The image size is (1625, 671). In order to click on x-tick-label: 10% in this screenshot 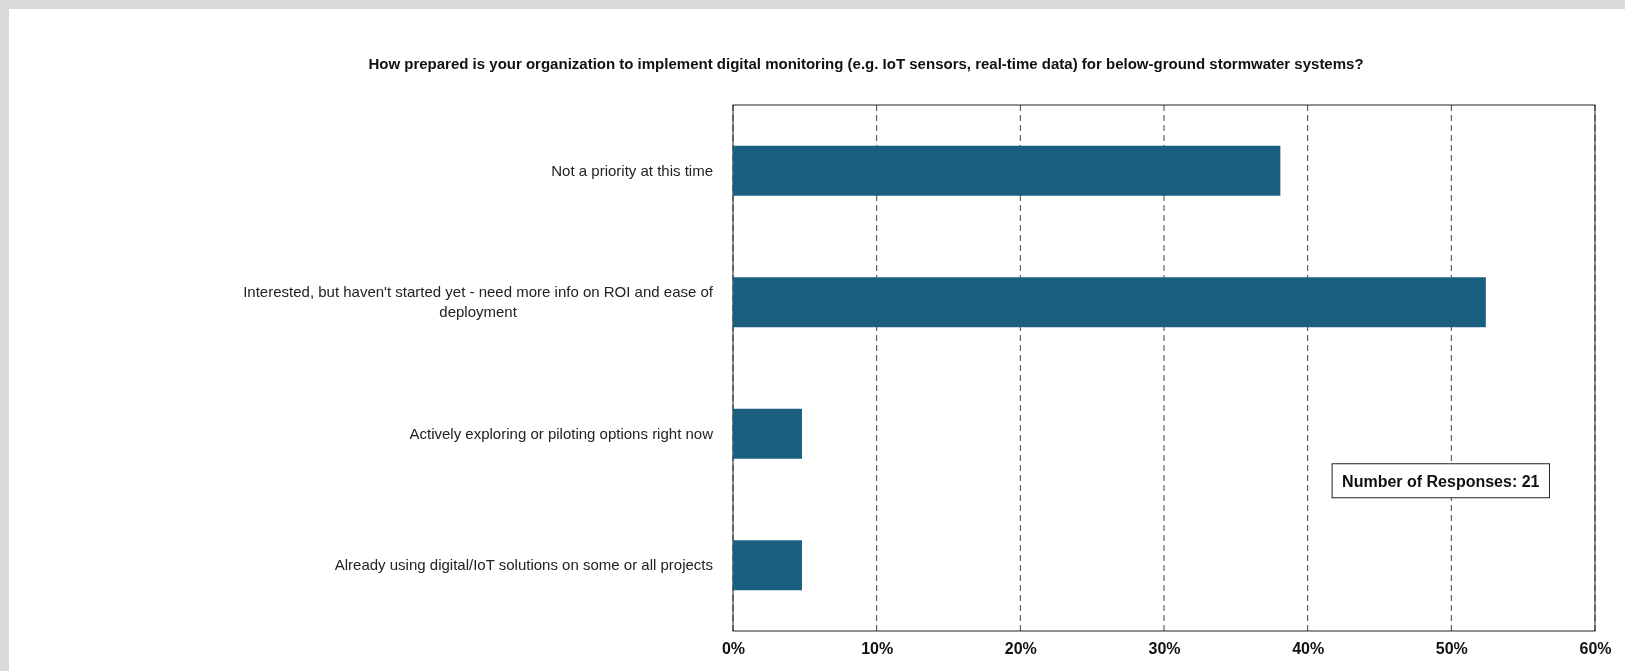, I will do `click(877, 649)`.